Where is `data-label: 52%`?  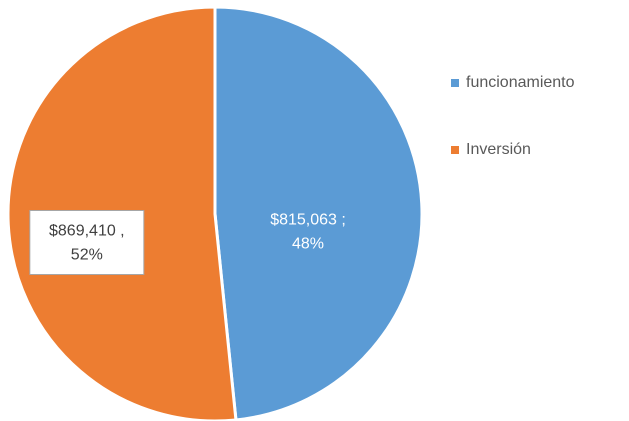 data-label: 52% is located at coordinates (87, 255).